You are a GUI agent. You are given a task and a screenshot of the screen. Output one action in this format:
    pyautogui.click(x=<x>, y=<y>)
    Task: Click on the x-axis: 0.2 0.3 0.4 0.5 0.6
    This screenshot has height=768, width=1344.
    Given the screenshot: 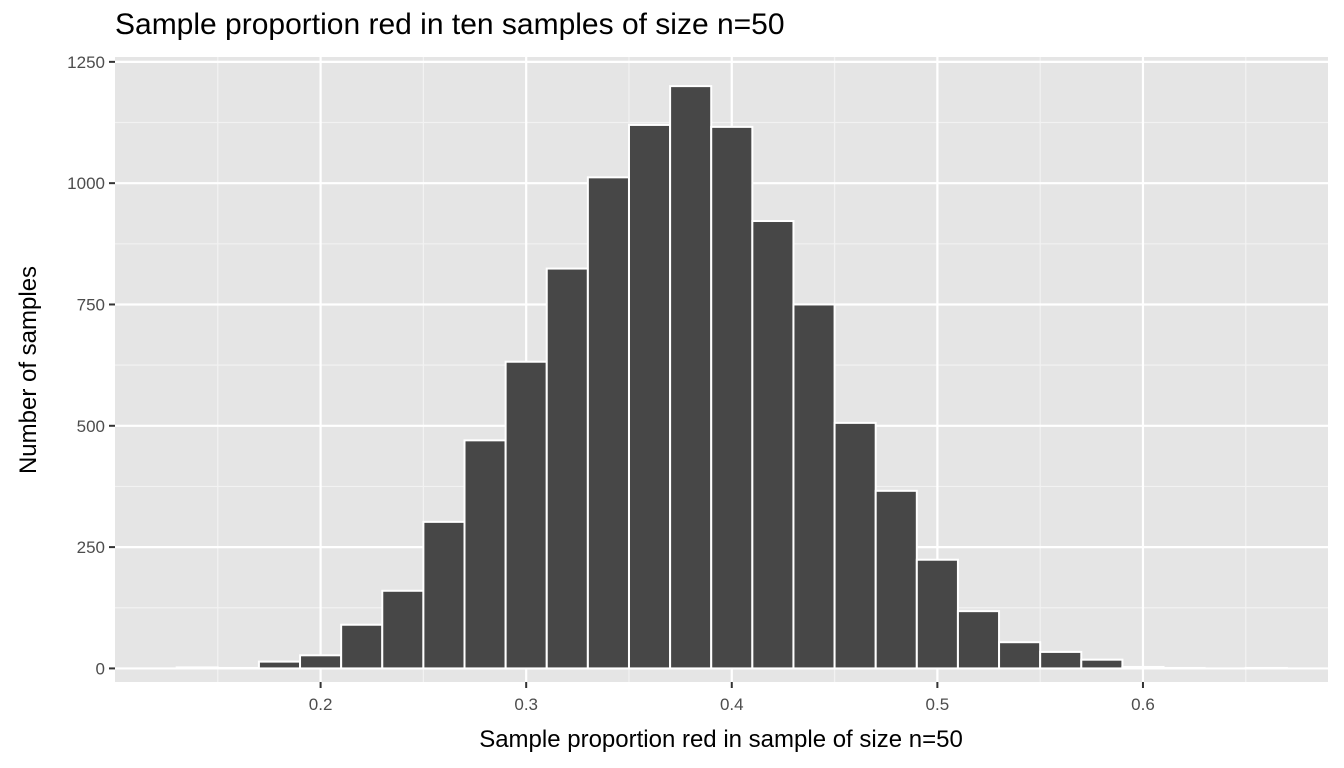 What is the action you would take?
    pyautogui.click(x=732, y=698)
    